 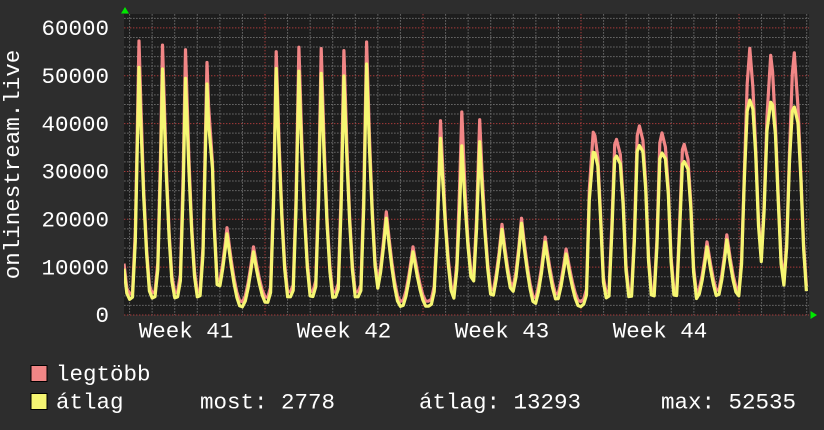 I want to click on svg-text: Week 44, so click(x=660, y=332).